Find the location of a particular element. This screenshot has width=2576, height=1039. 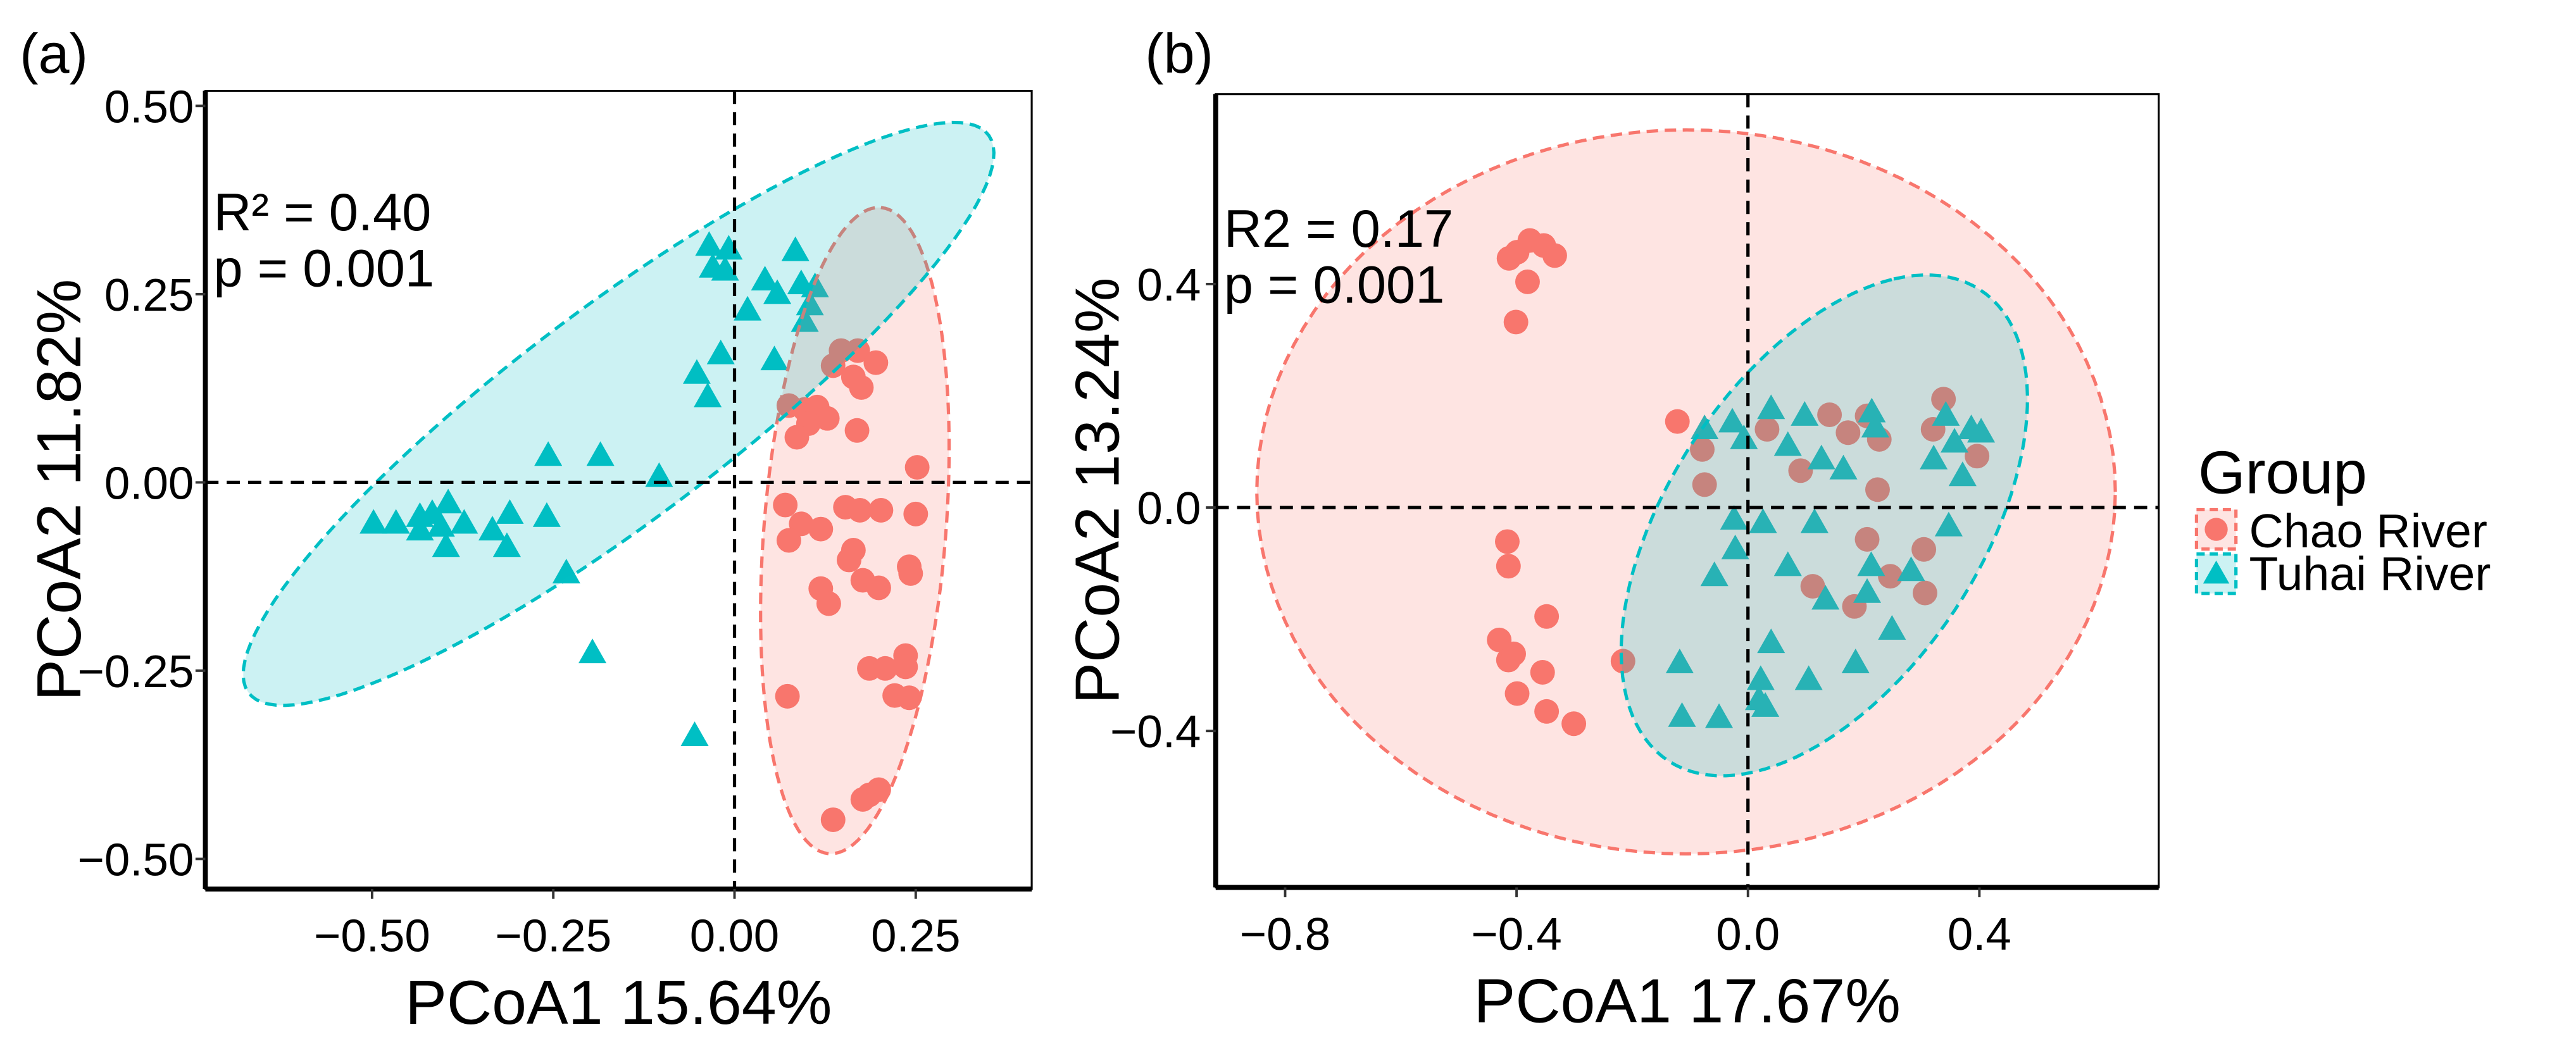

x-tick-label: −0.25 is located at coordinates (553, 936).